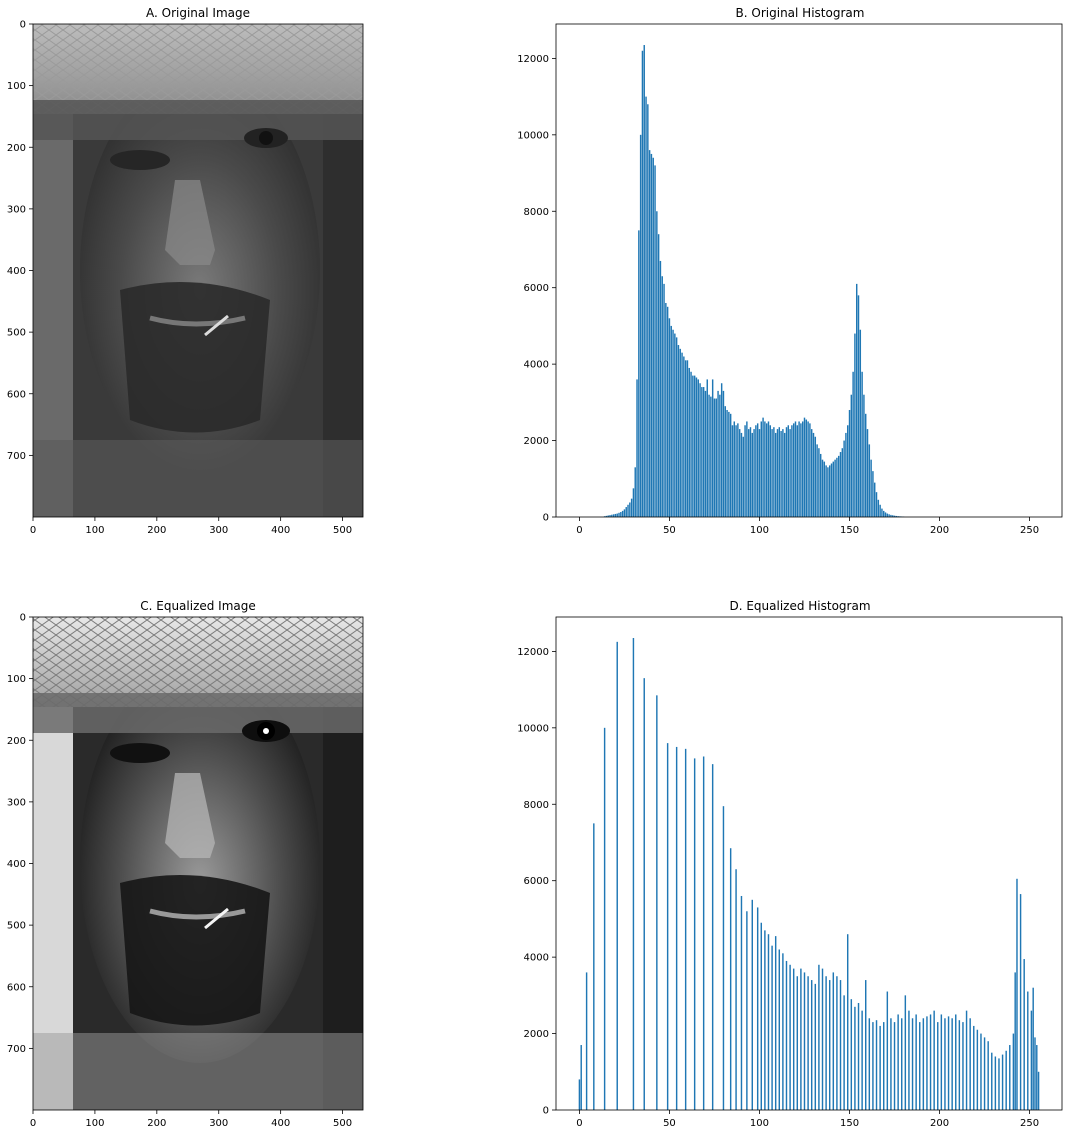  I want to click on x-tick-label: 0, so click(33, 1123).